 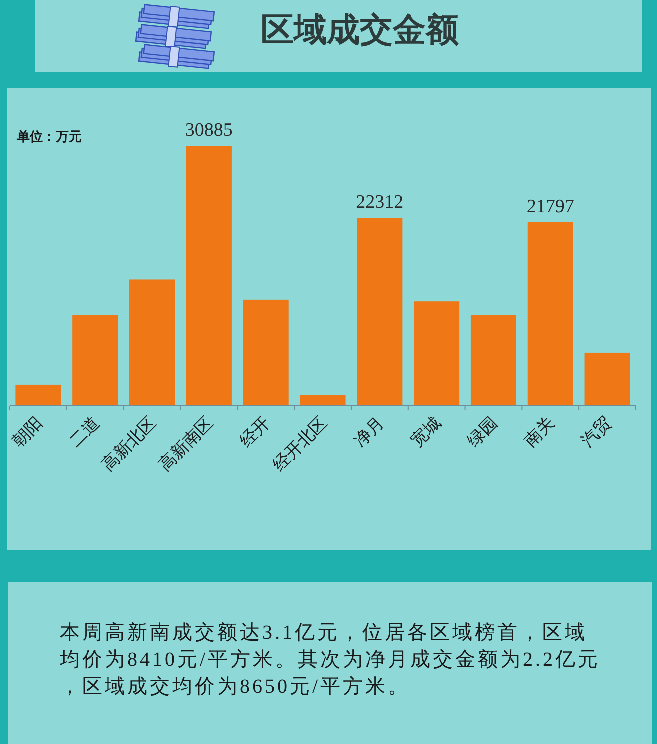 What do you see at coordinates (369, 432) in the screenshot?
I see `x-tick-label: 净月` at bounding box center [369, 432].